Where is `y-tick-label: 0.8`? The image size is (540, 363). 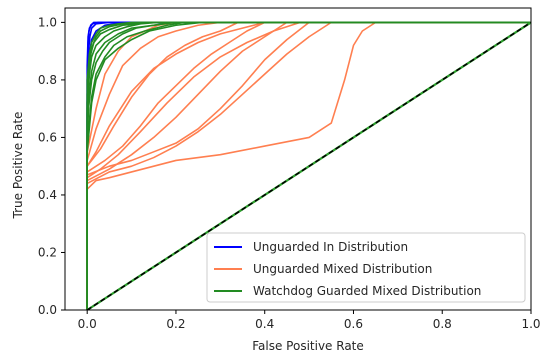 y-tick-label: 0.8 is located at coordinates (47, 80).